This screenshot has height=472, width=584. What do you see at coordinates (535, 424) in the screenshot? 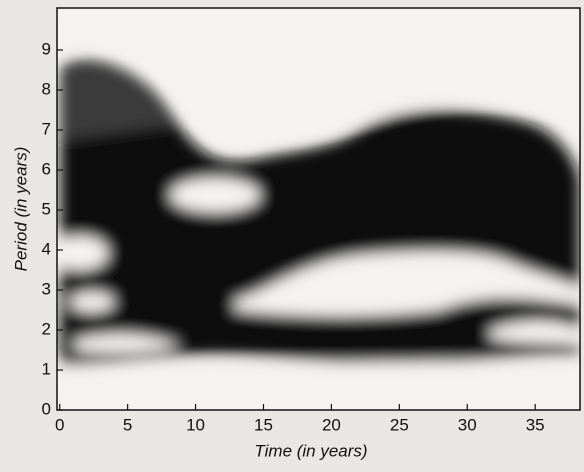
I see `x-tick-label: 35` at bounding box center [535, 424].